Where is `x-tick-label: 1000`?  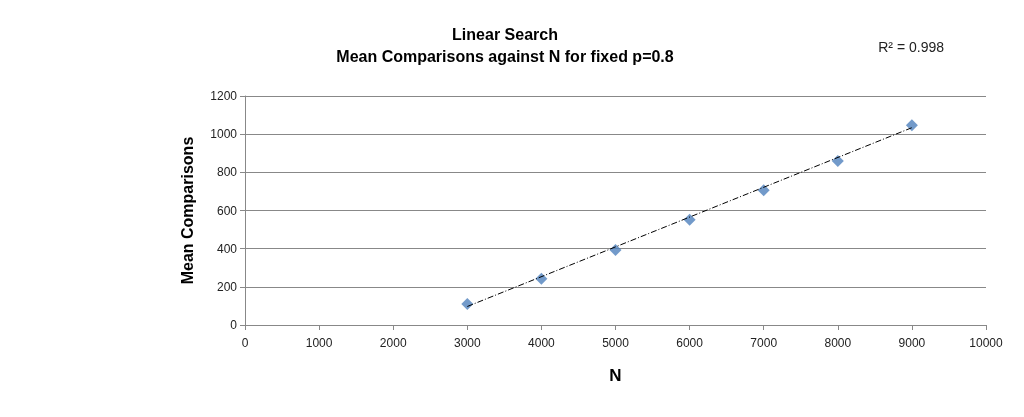
x-tick-label: 1000 is located at coordinates (319, 343).